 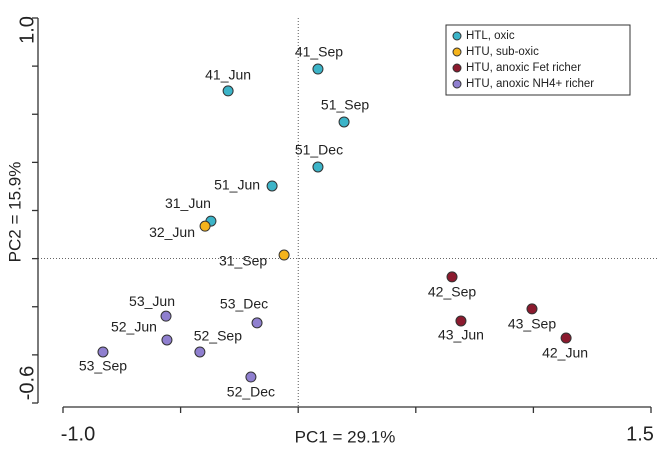 What do you see at coordinates (251, 392) in the screenshot?
I see `point-label: 52_Dec` at bounding box center [251, 392].